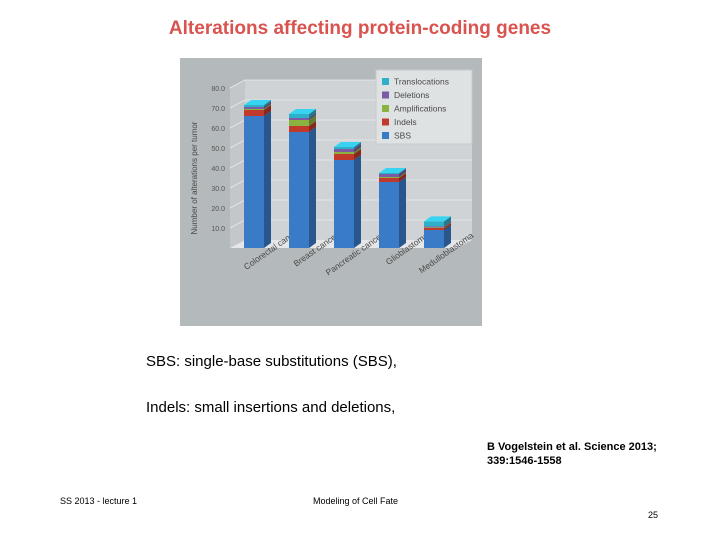 The height and width of the screenshot is (540, 720). Describe the element at coordinates (524, 461) in the screenshot. I see `citation-line-2: 339:1546-1558` at that location.